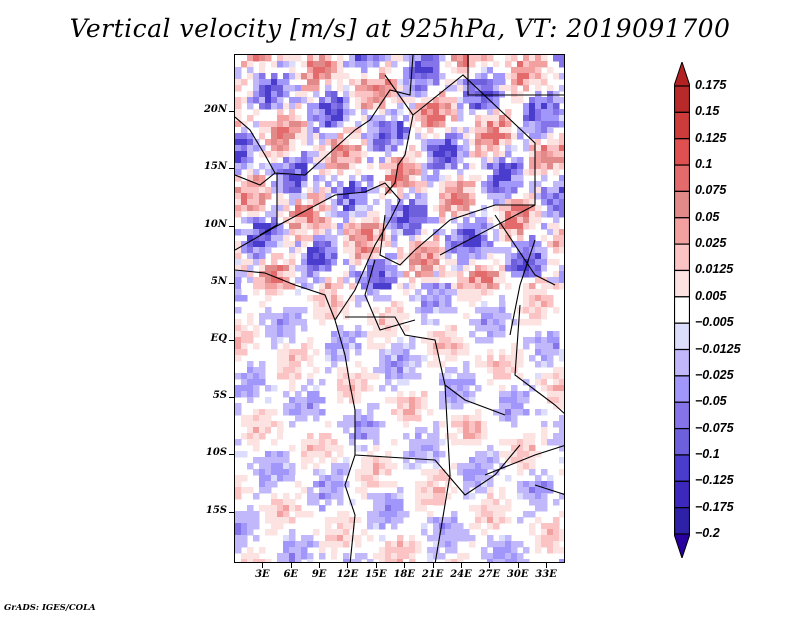  What do you see at coordinates (218, 338) in the screenshot?
I see `lat-tick-label: EQ` at bounding box center [218, 338].